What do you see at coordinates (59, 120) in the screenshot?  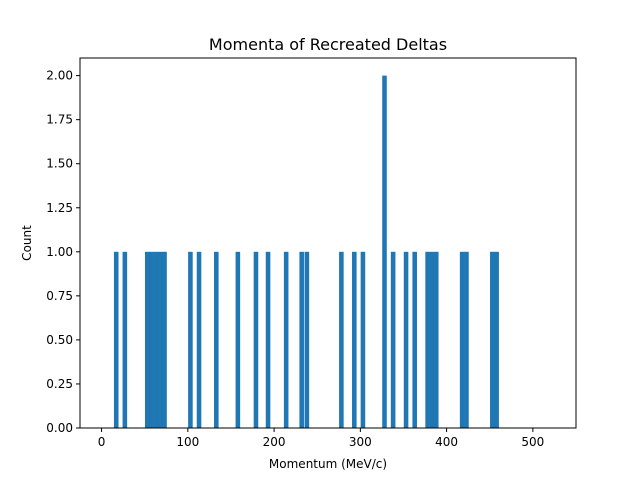 I see `y-tick-label: 1.75` at bounding box center [59, 120].